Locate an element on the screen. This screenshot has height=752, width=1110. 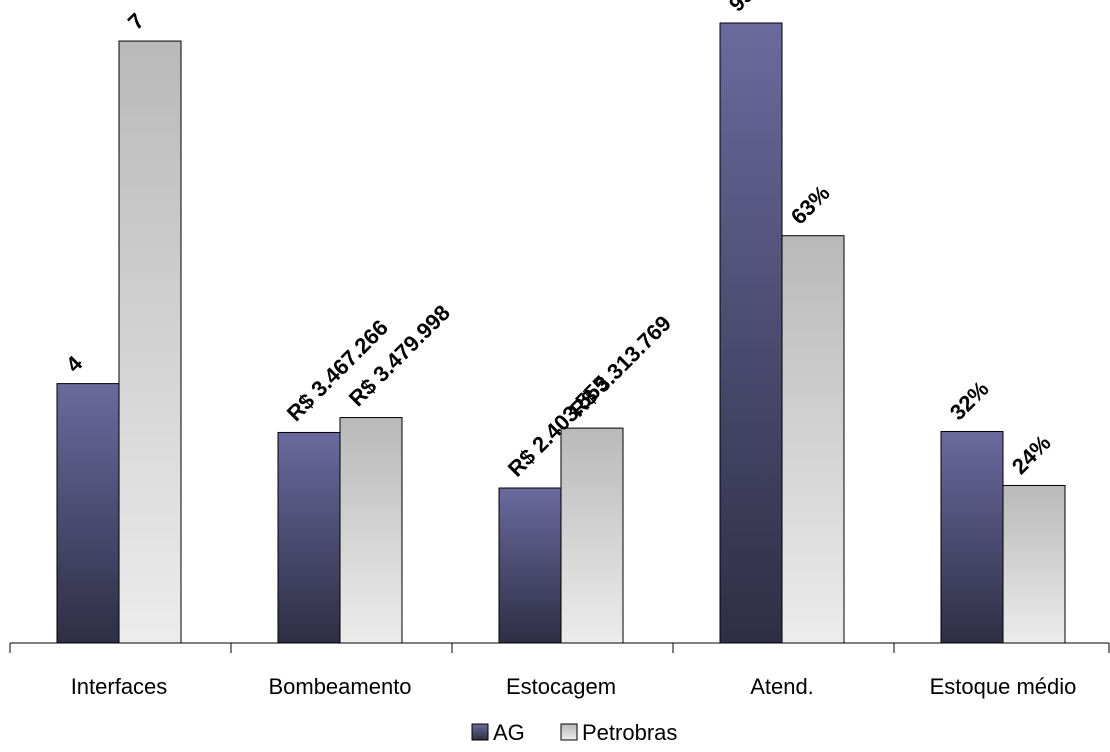
legend-label-petrobras: Petrobras is located at coordinates (629, 732).